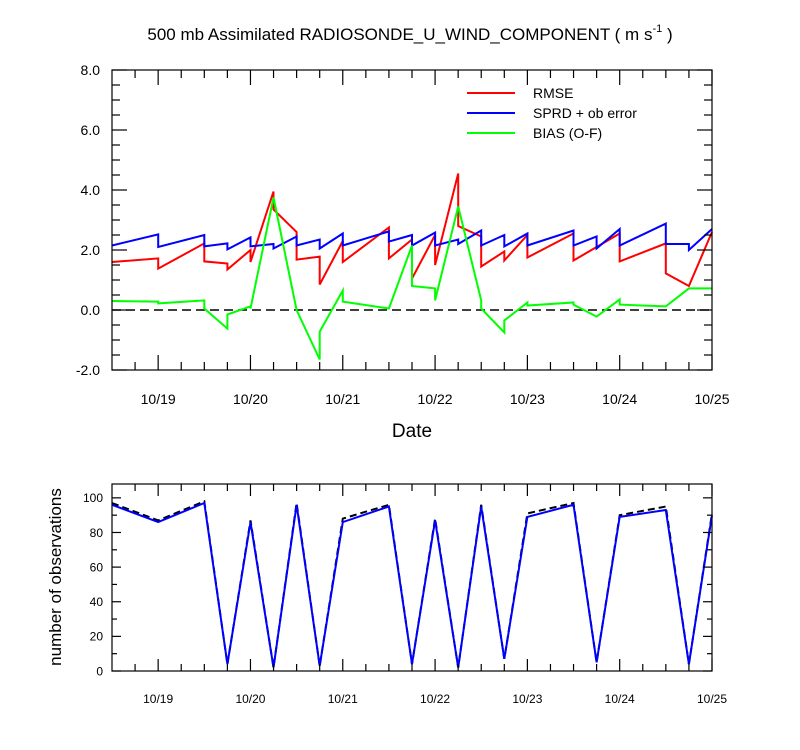 This screenshot has width=800, height=750. I want to click on top-x-axis-label: Date, so click(412, 431).